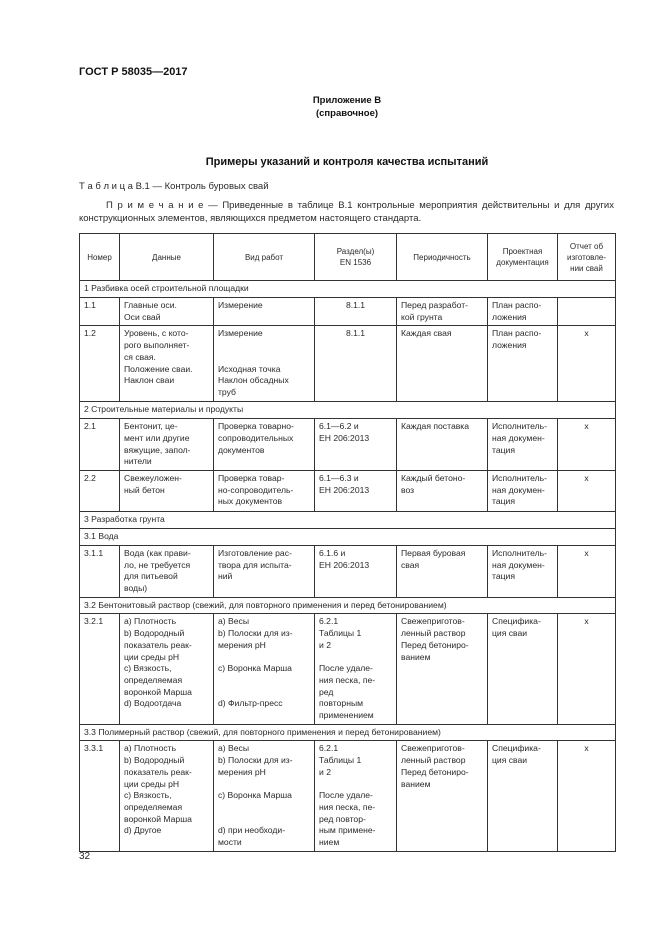 The image size is (661, 936). What do you see at coordinates (347, 100) in the screenshot?
I see `annex-title: Приложение В` at bounding box center [347, 100].